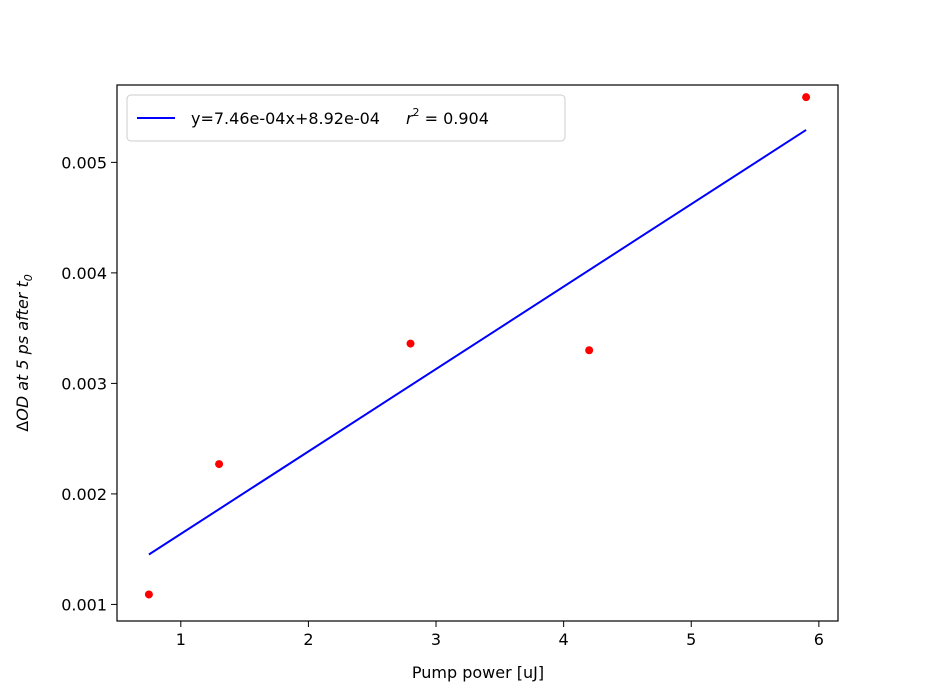 The height and width of the screenshot is (698, 931). I want to click on y-axis-label: ΔOD at 5 ps after t0, so click(24, 352).